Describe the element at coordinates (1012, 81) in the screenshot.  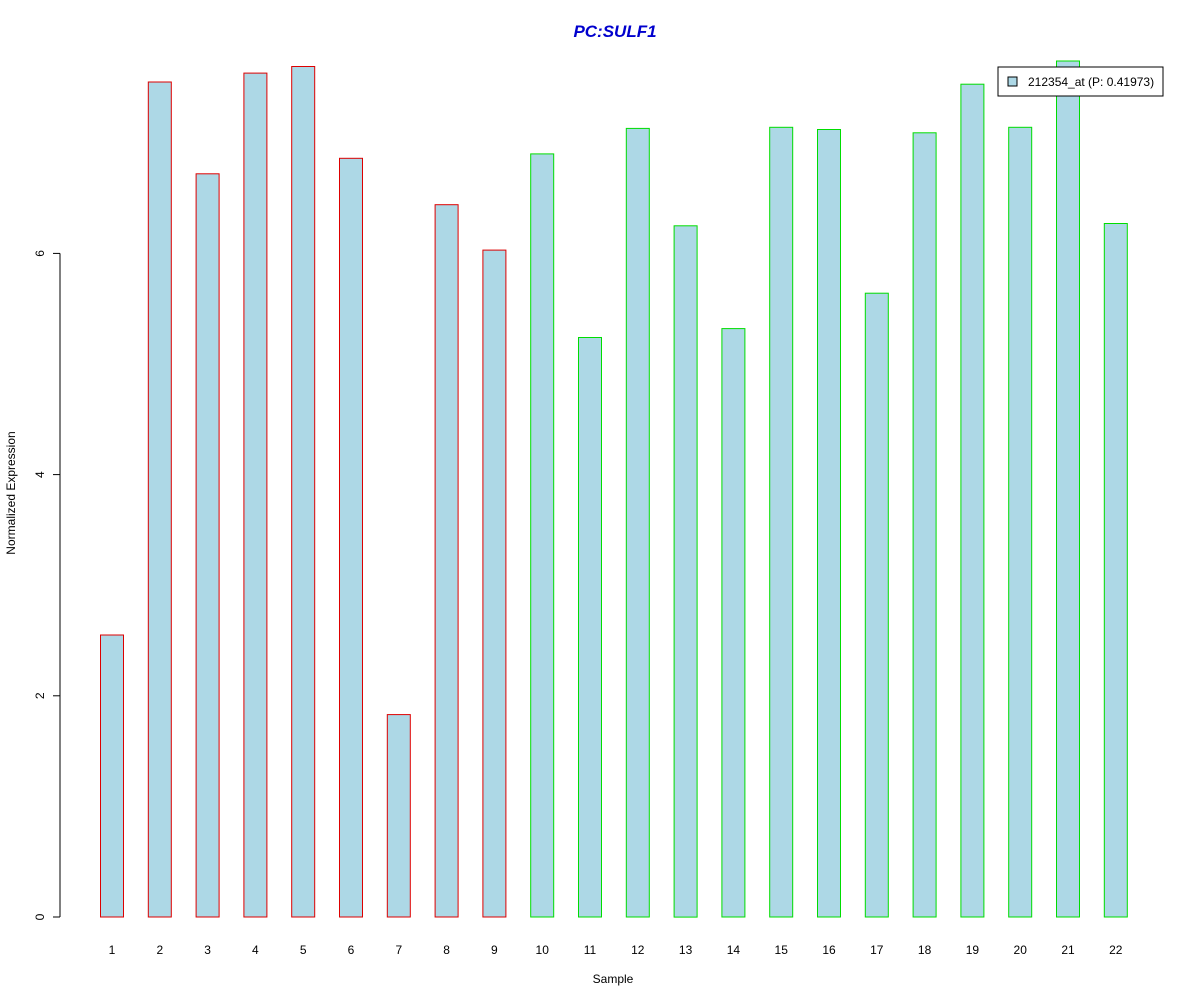
I see `legend-swatch` at that location.